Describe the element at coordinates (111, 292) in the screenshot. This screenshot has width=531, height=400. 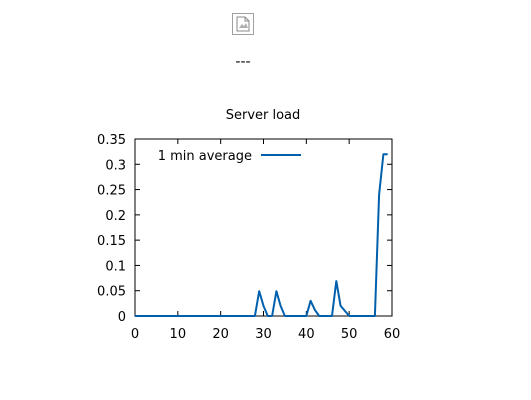
I see `y-tick-label: 0.05` at that location.